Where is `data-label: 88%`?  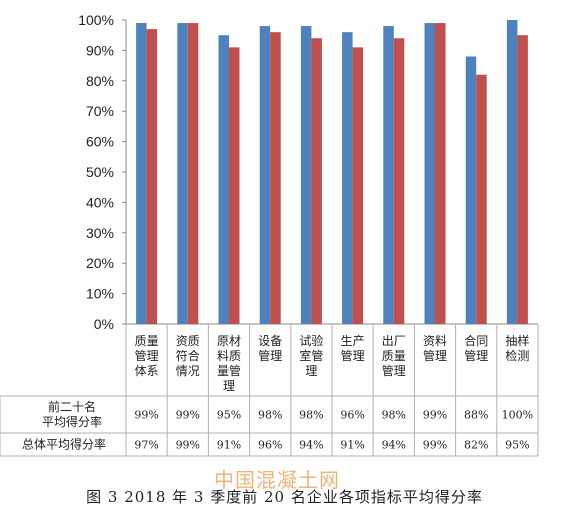
data-label: 88% is located at coordinates (476, 415).